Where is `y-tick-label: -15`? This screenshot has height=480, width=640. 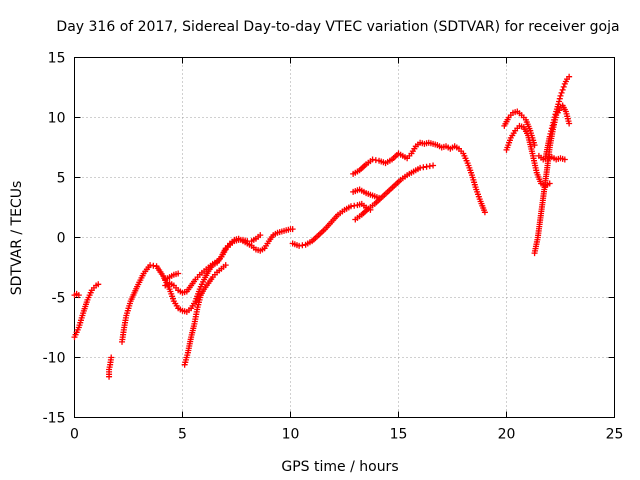 y-tick-label: -15 is located at coordinates (54, 419).